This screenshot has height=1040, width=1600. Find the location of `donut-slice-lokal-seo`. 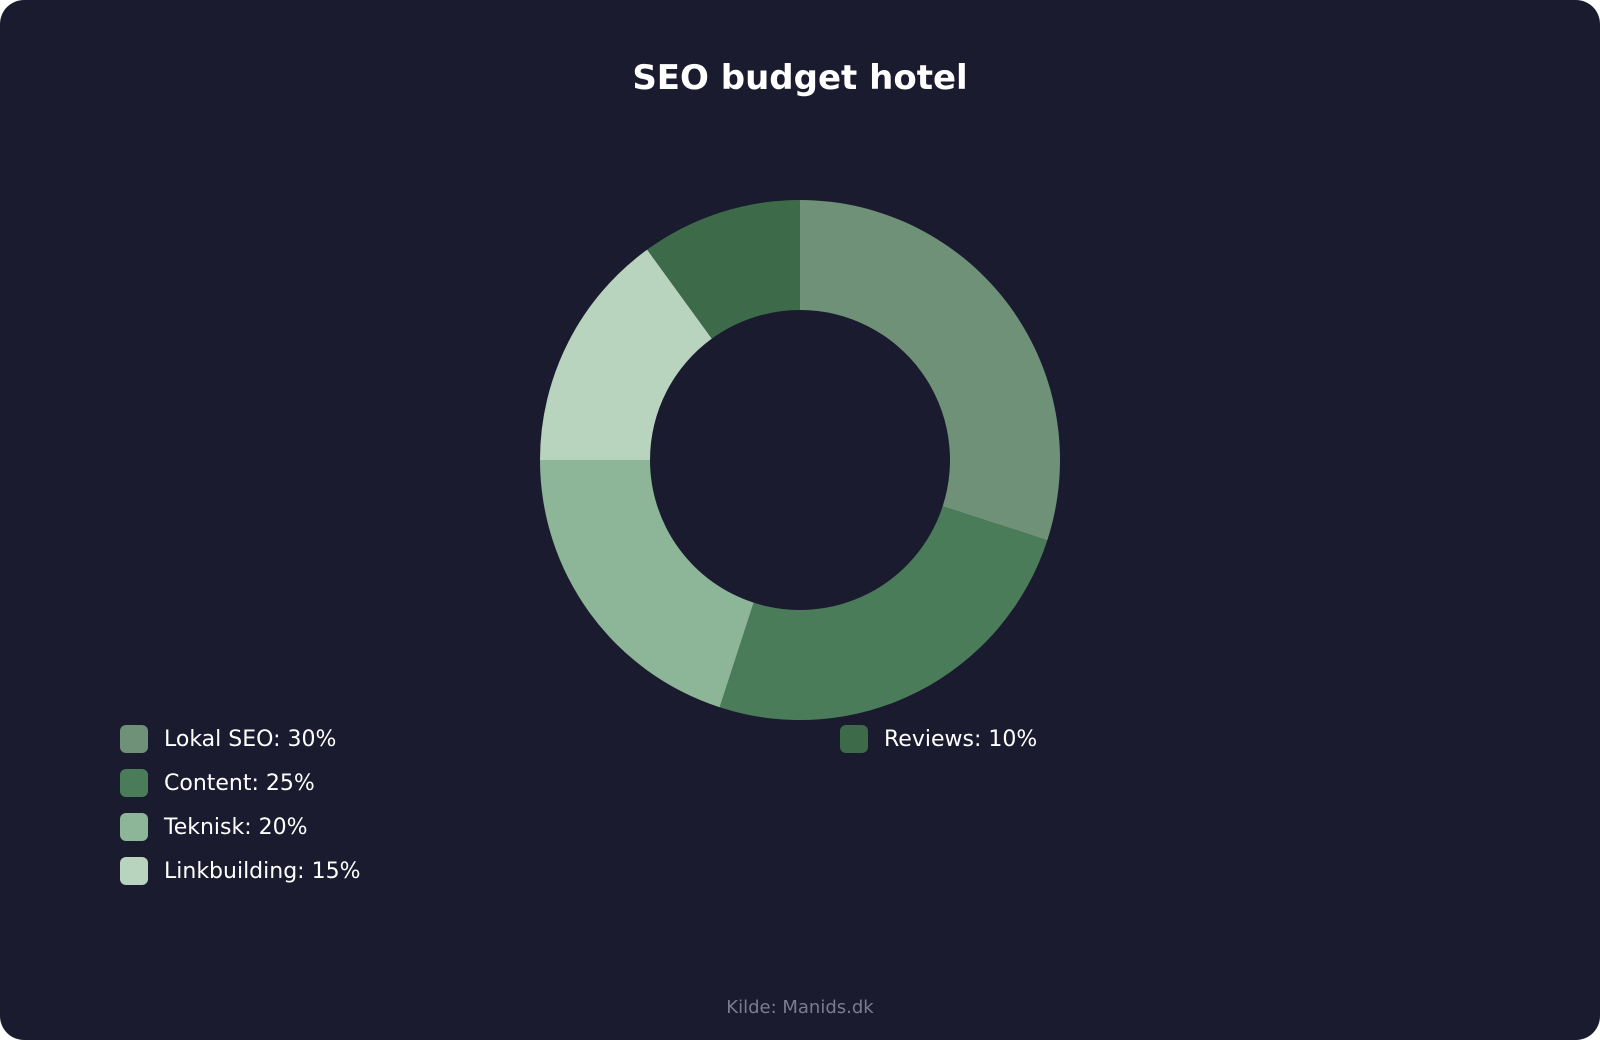

donut-slice-lokal-seo is located at coordinates (930, 370).